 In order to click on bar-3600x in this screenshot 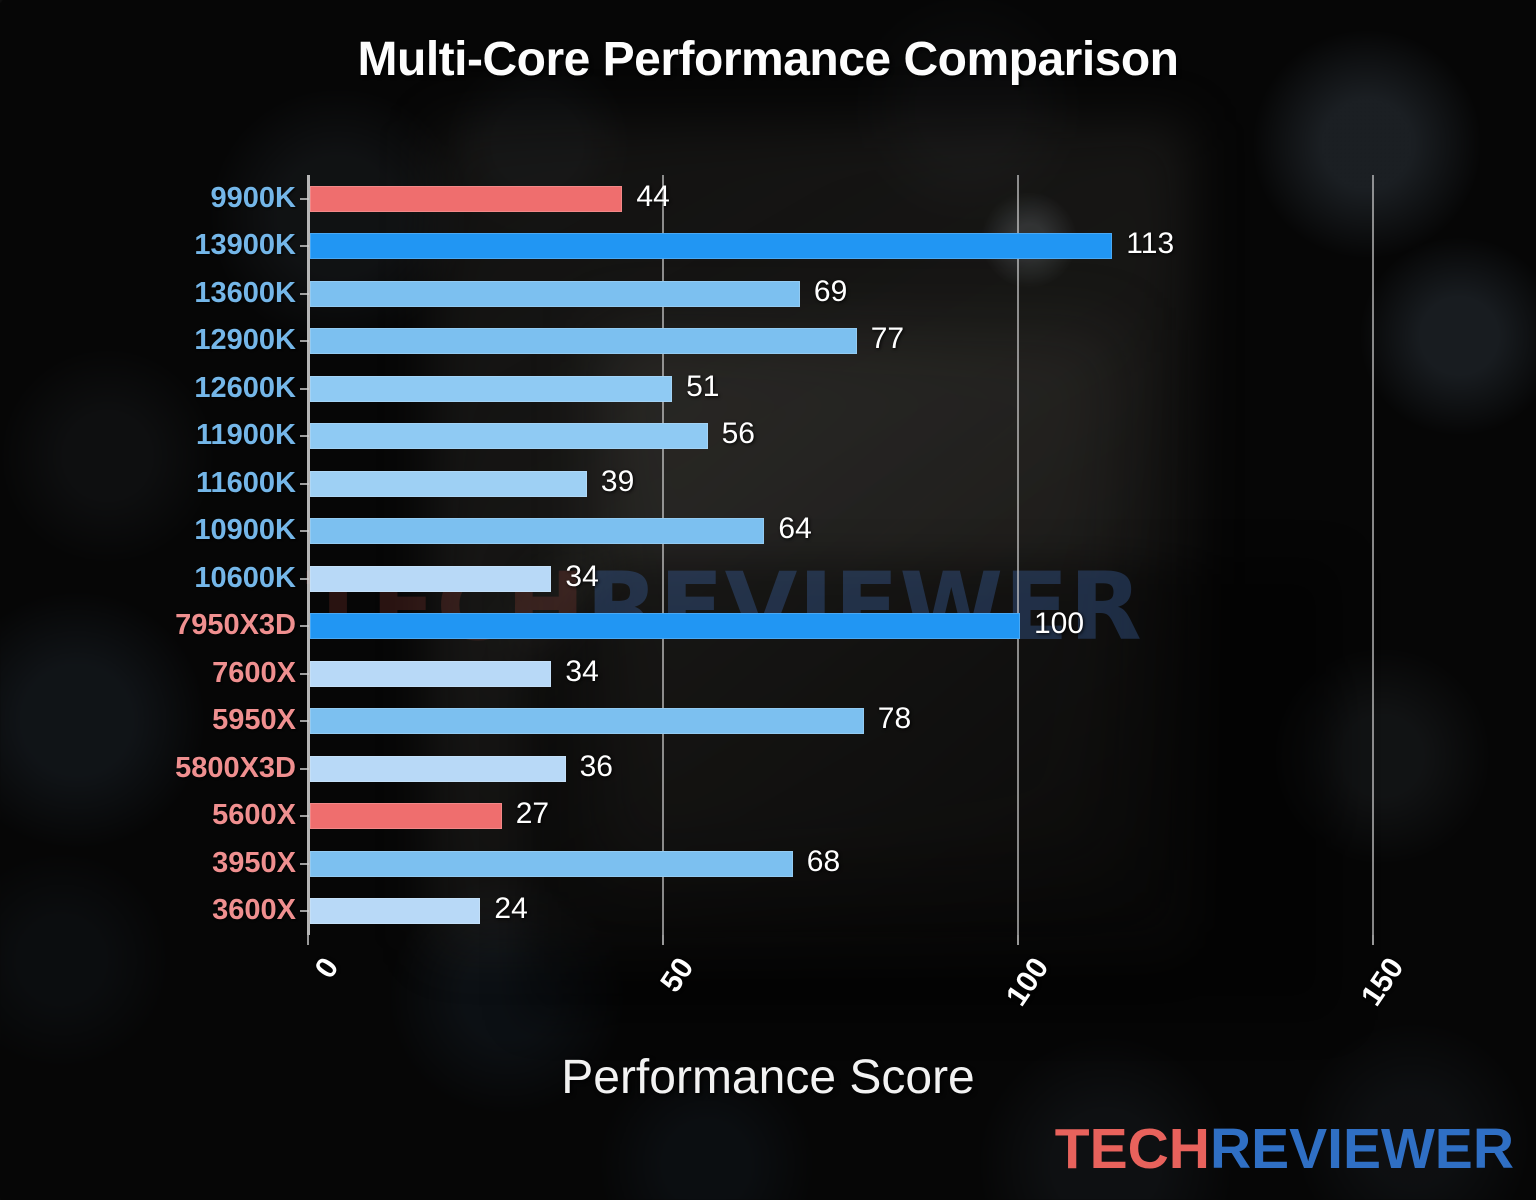, I will do `click(395, 911)`.